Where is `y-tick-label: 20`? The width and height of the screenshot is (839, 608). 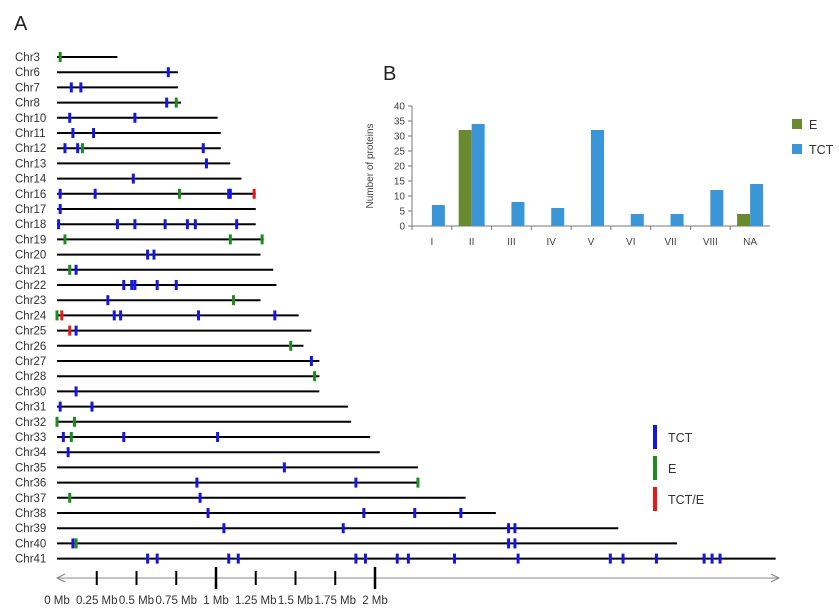 y-tick-label: 20 is located at coordinates (400, 167).